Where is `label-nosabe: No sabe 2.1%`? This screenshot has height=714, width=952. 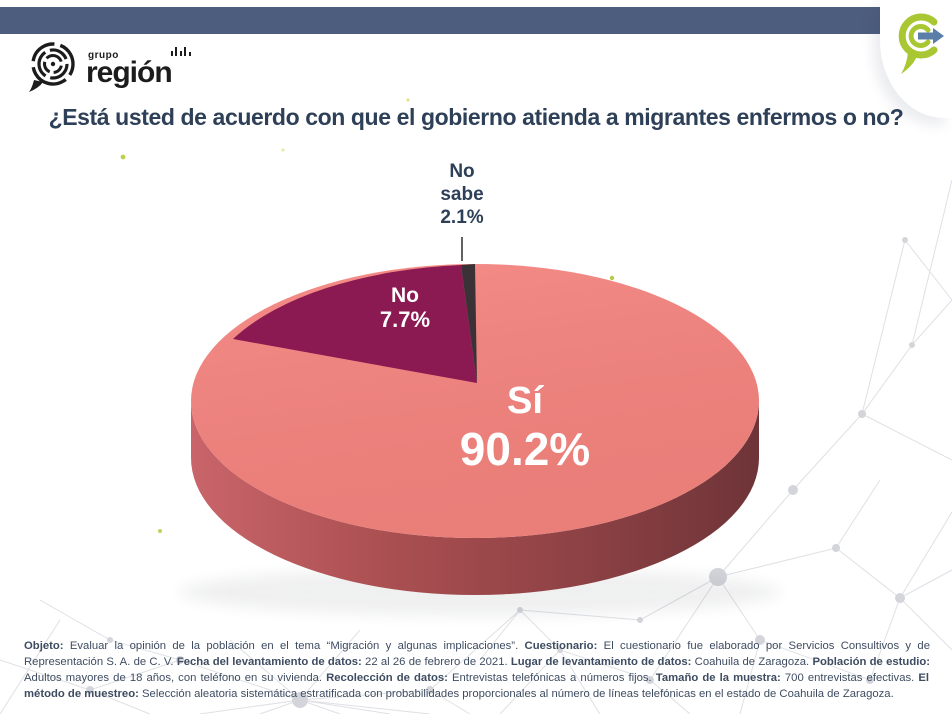
label-nosabe: No sabe 2.1% is located at coordinates (462, 195).